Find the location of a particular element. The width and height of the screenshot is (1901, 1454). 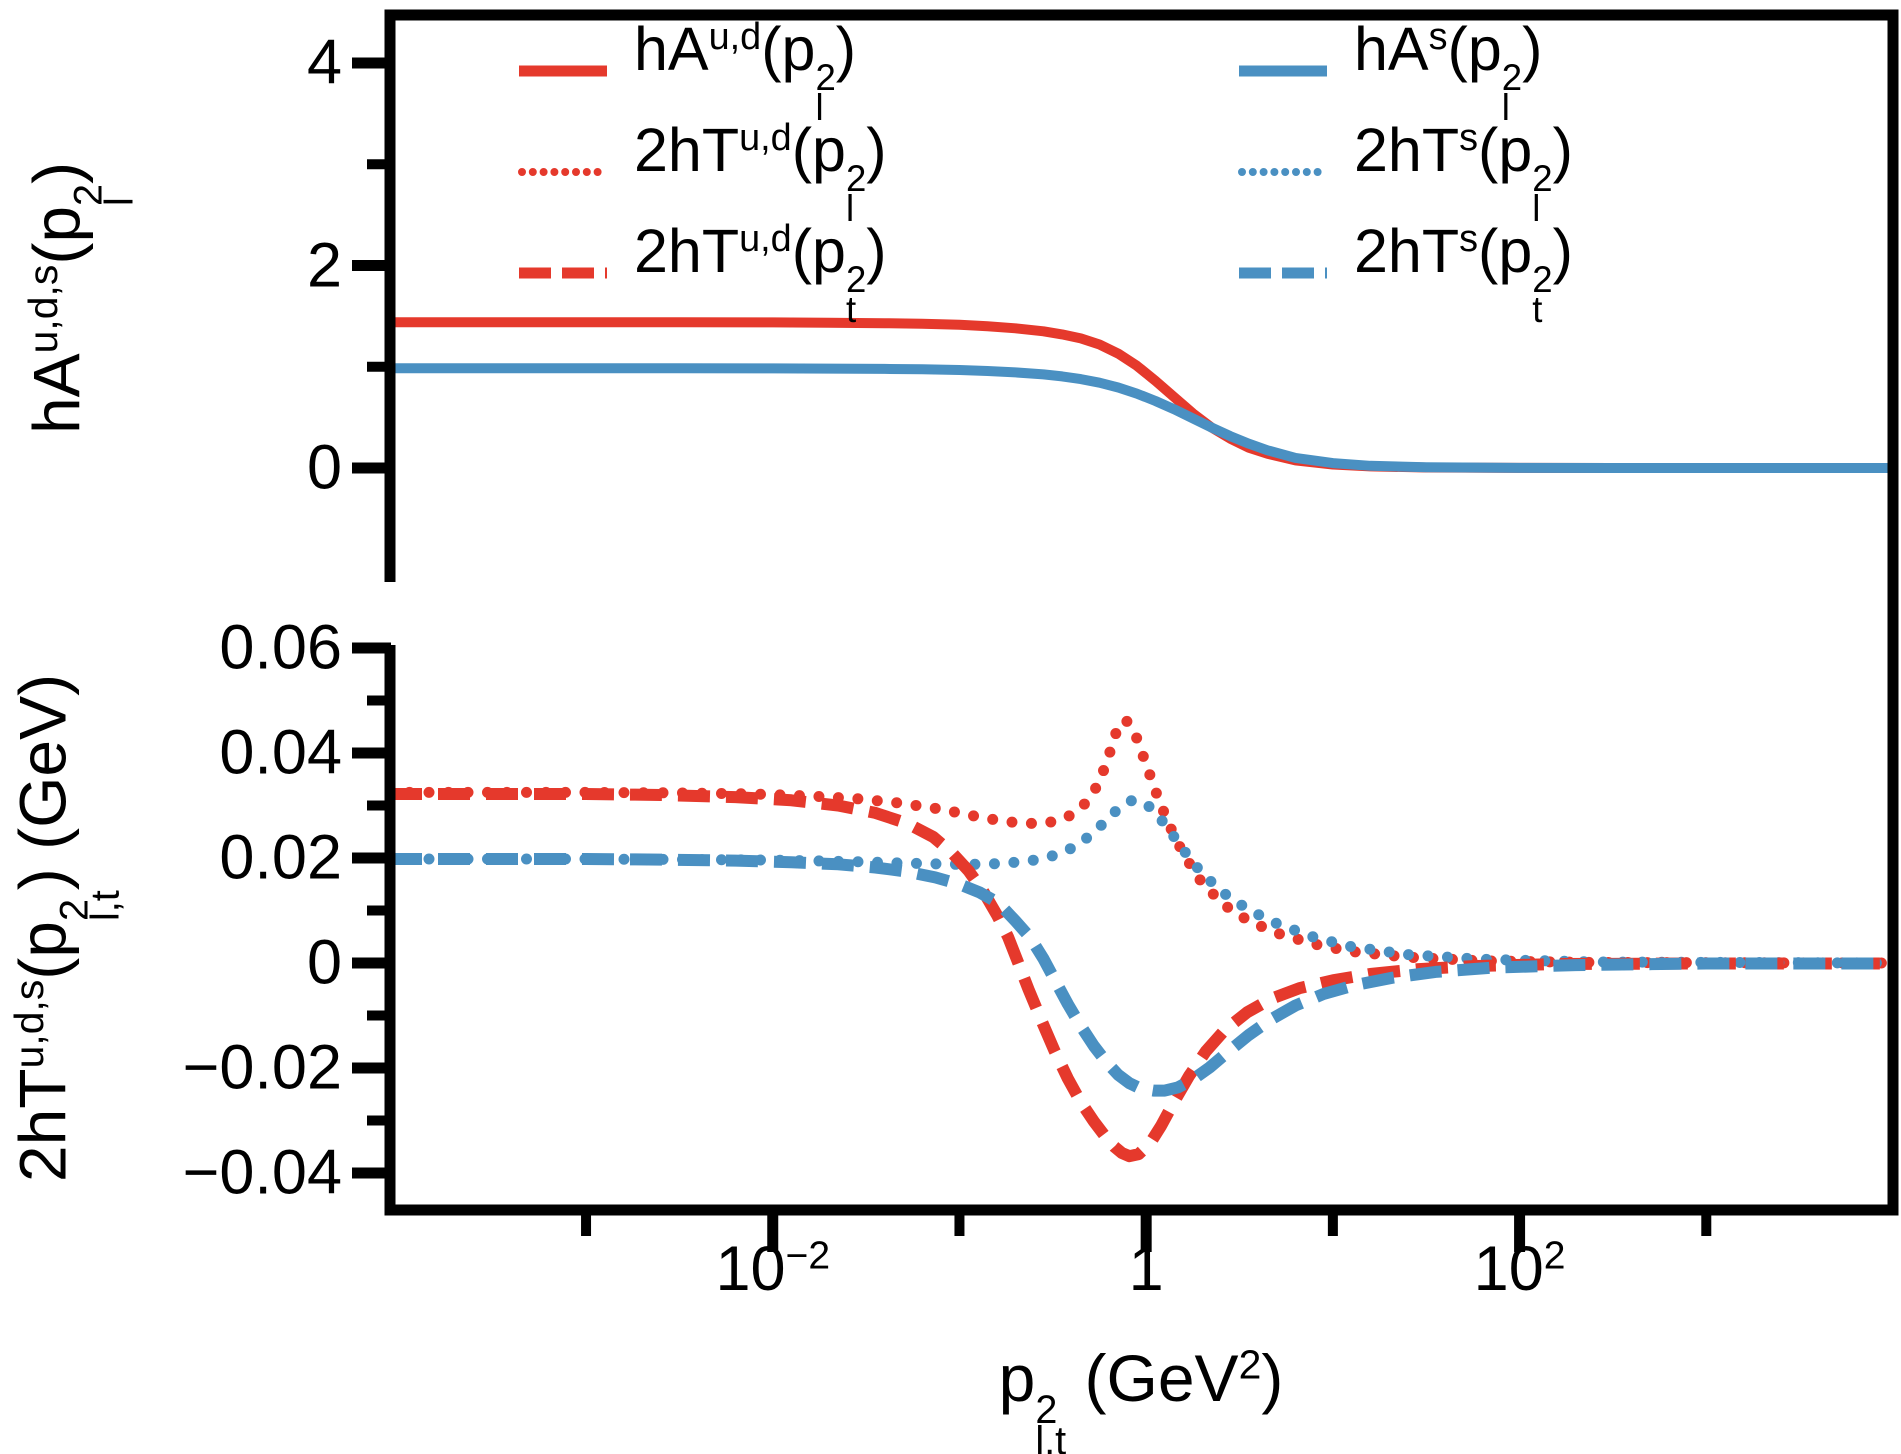

y-tick-label-bottom: −0.04 is located at coordinates (262, 1172).